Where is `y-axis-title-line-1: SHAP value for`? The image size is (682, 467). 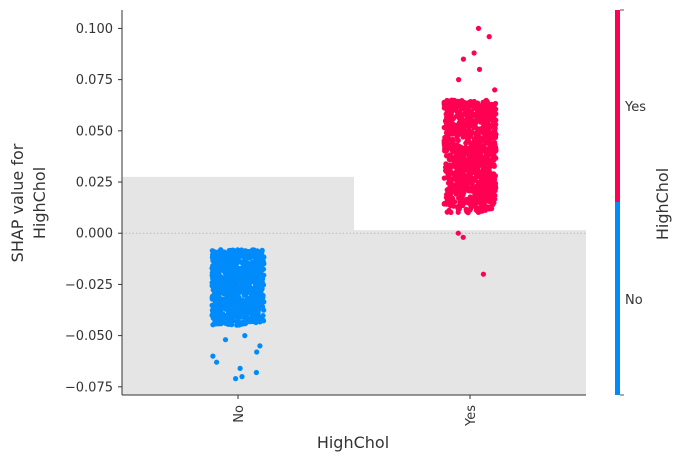
y-axis-title-line-1: SHAP value for is located at coordinates (17, 202).